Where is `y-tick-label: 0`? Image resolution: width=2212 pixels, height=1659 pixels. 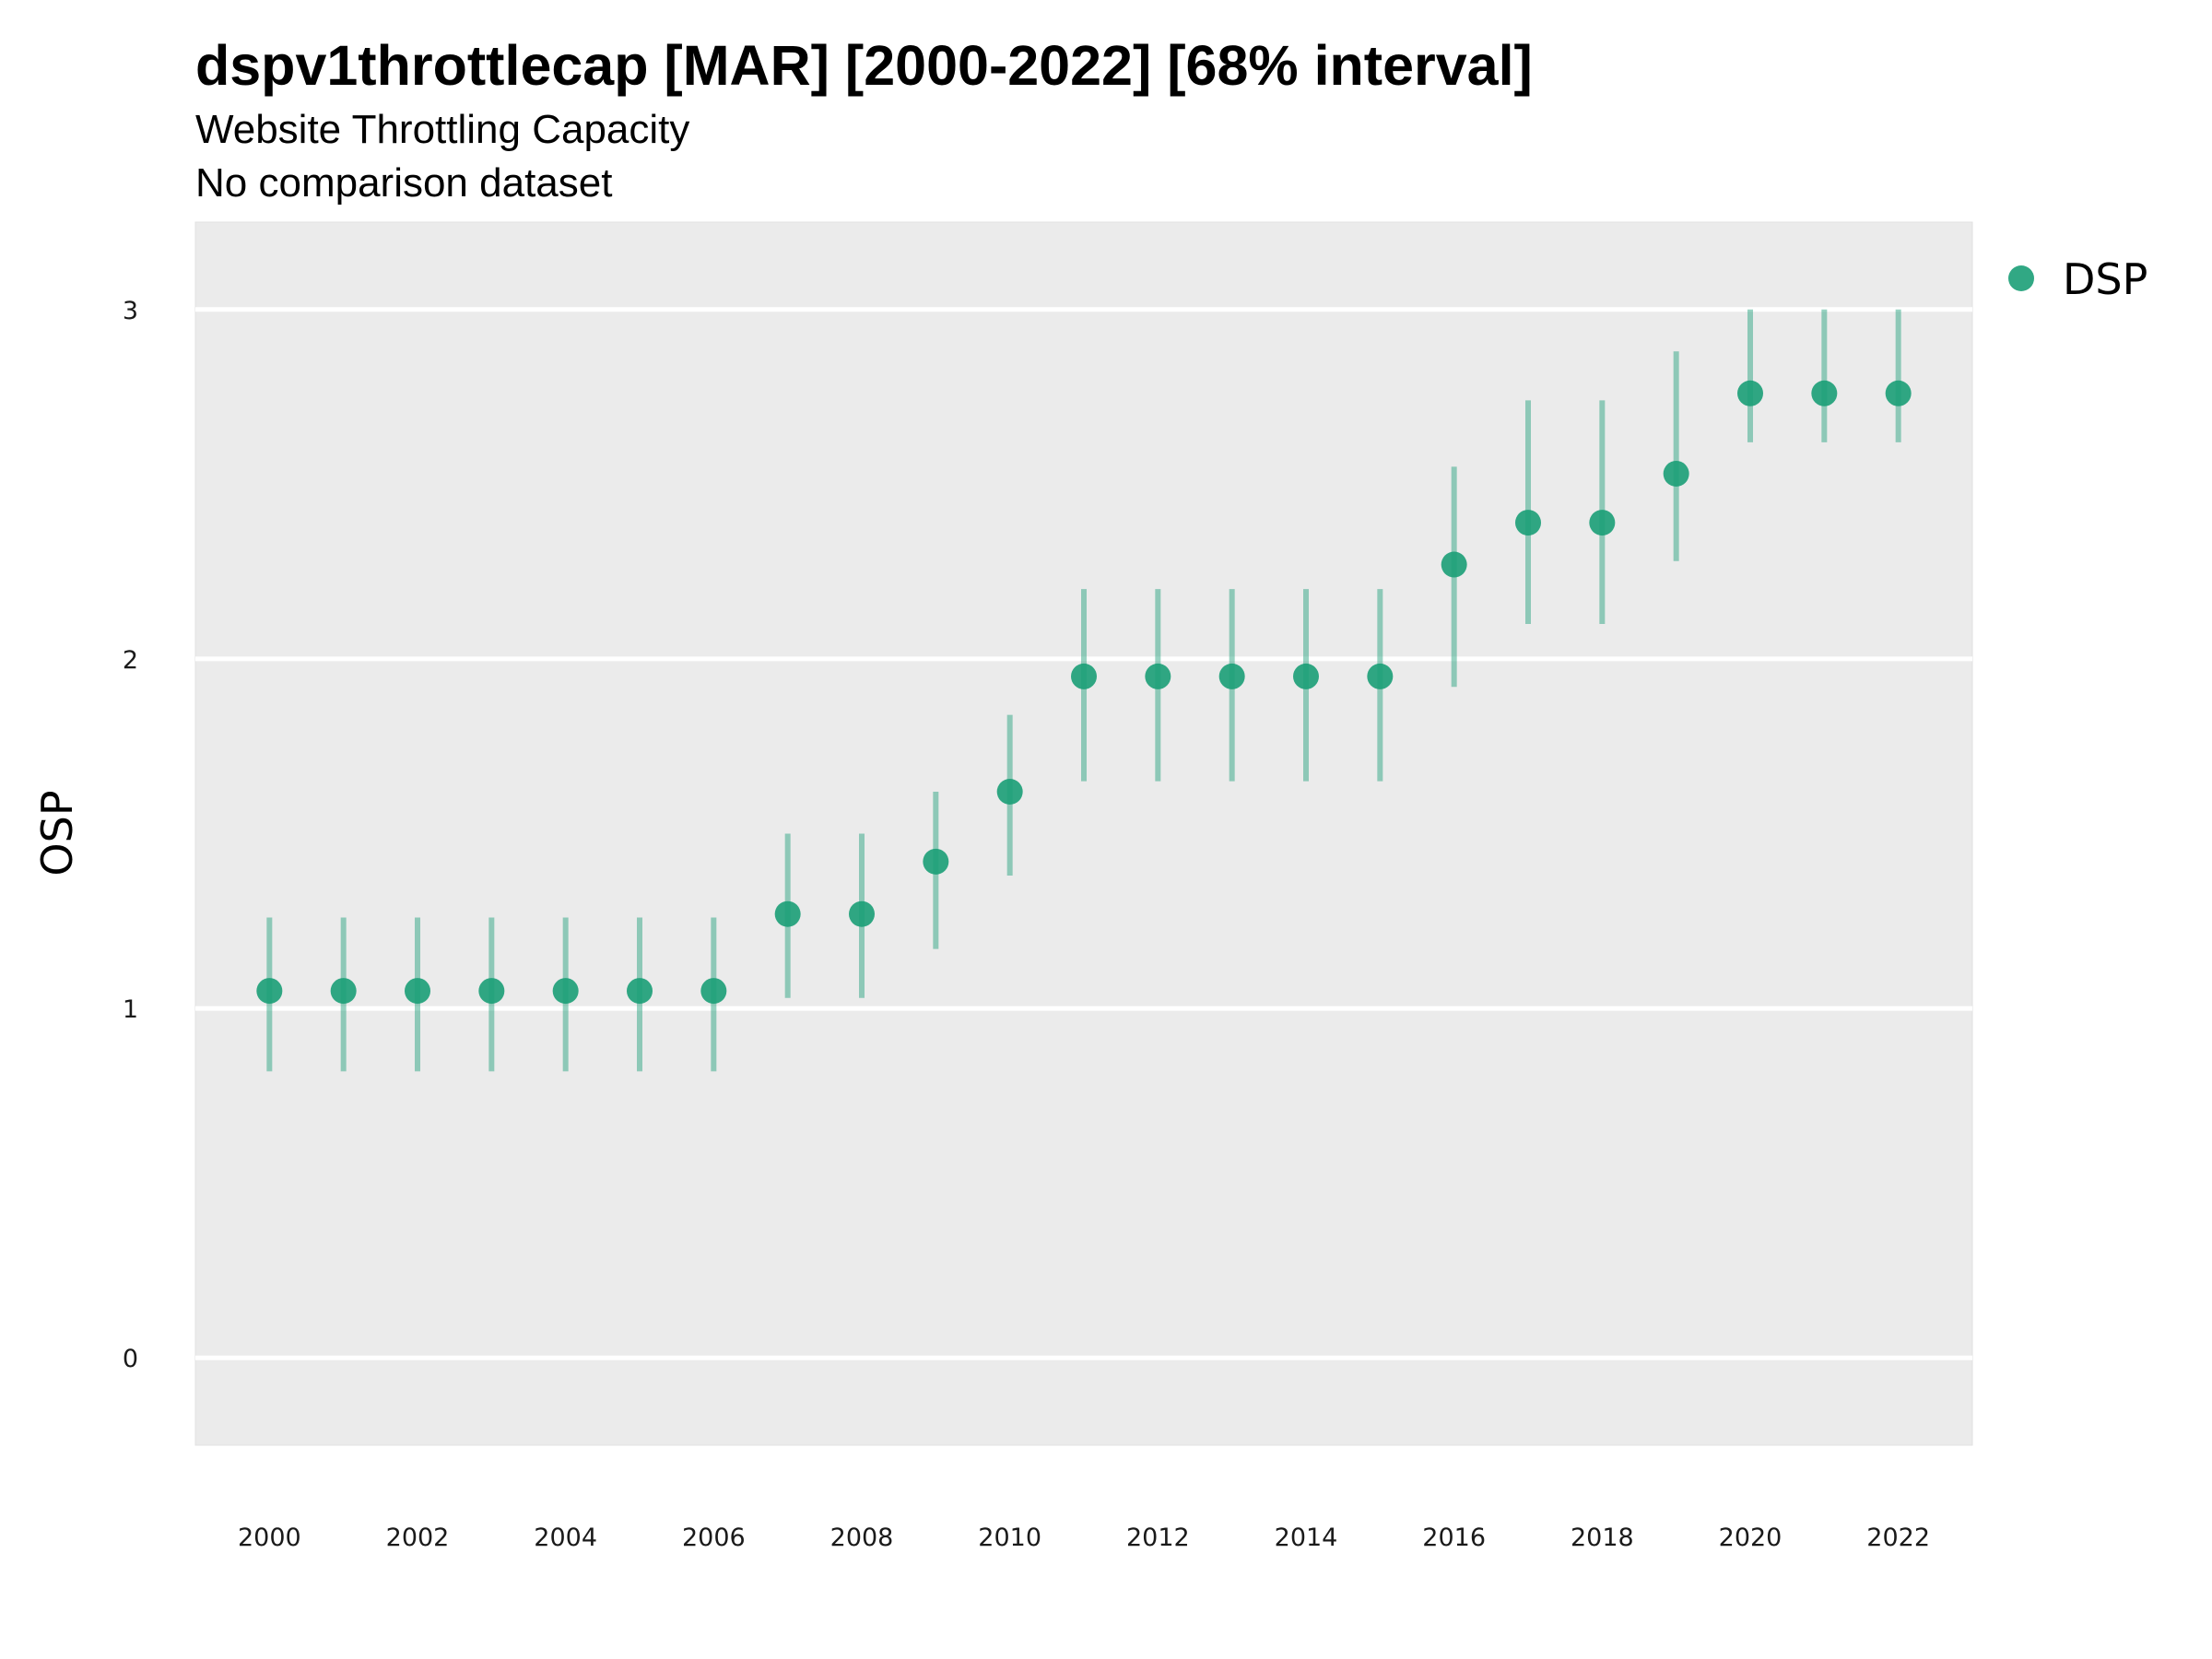 y-tick-label: 0 is located at coordinates (130, 1359).